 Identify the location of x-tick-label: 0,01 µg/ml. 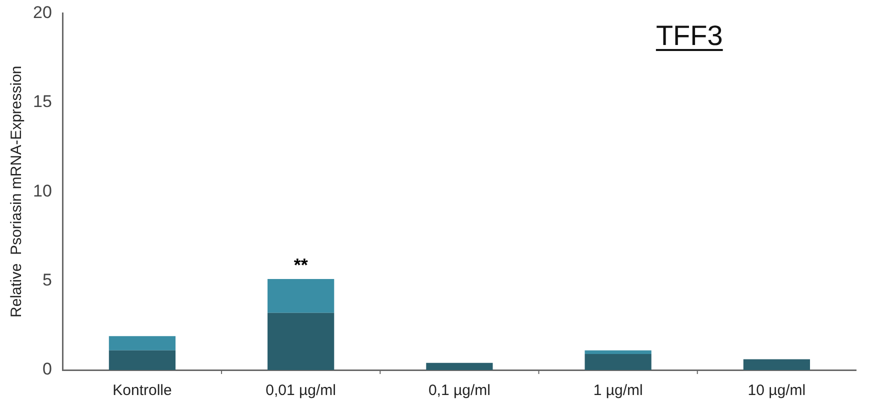
(301, 391).